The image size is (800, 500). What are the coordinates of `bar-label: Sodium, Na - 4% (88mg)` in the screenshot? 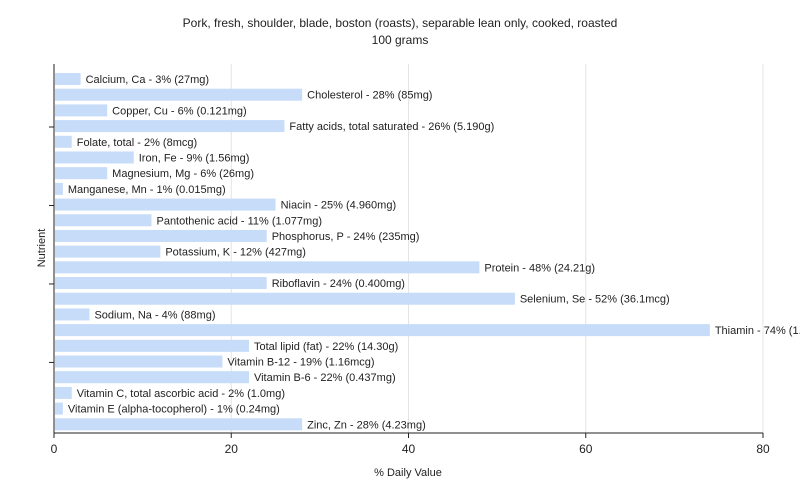 It's located at (154, 315).